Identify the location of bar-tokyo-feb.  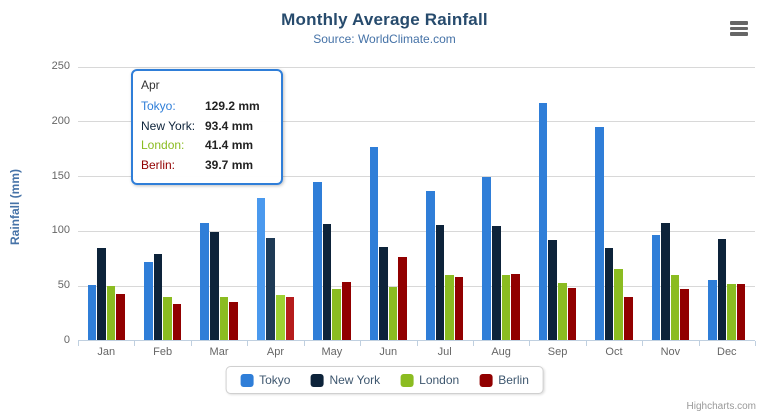
(148, 300).